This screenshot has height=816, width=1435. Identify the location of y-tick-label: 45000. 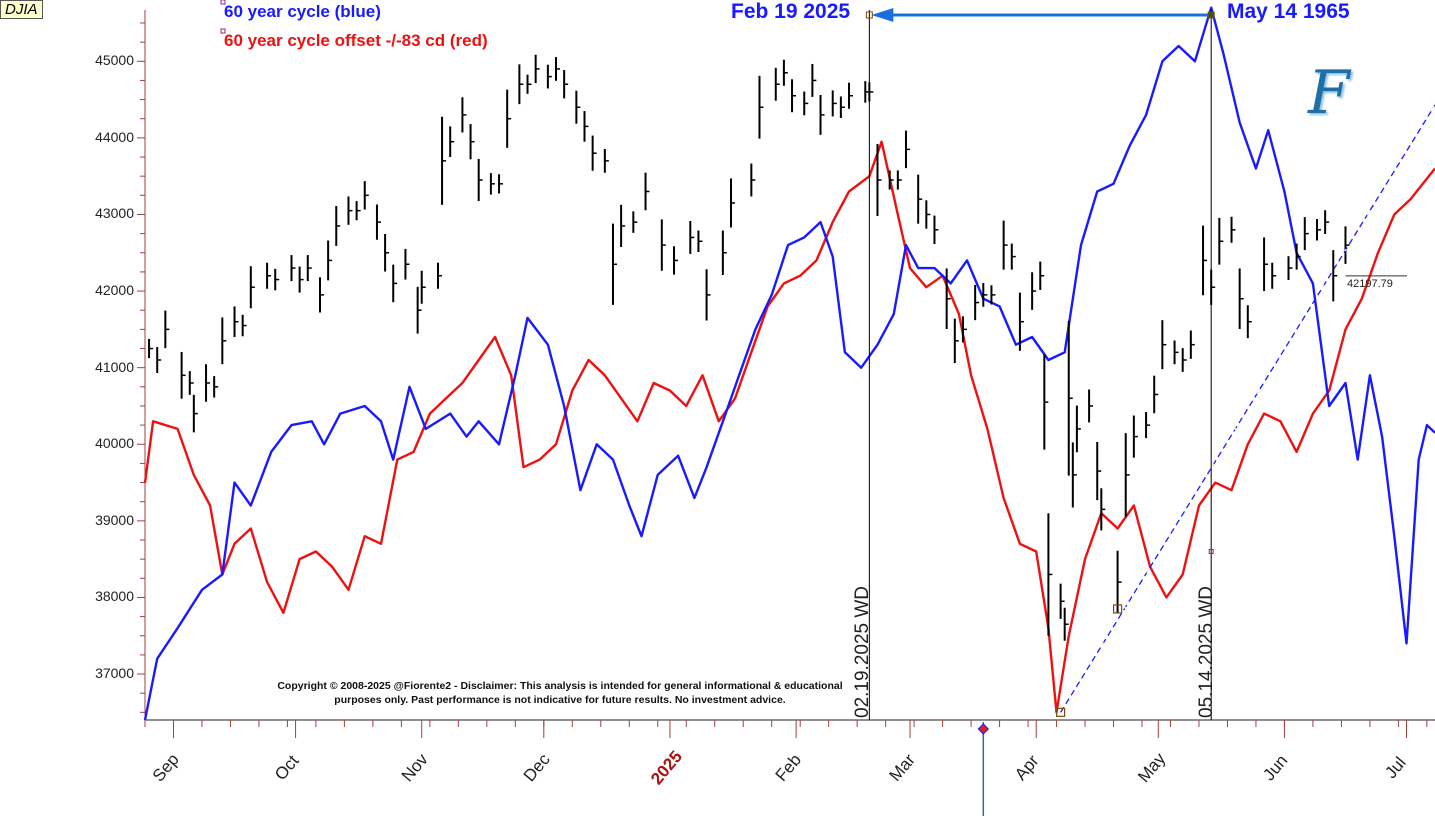
(114, 60).